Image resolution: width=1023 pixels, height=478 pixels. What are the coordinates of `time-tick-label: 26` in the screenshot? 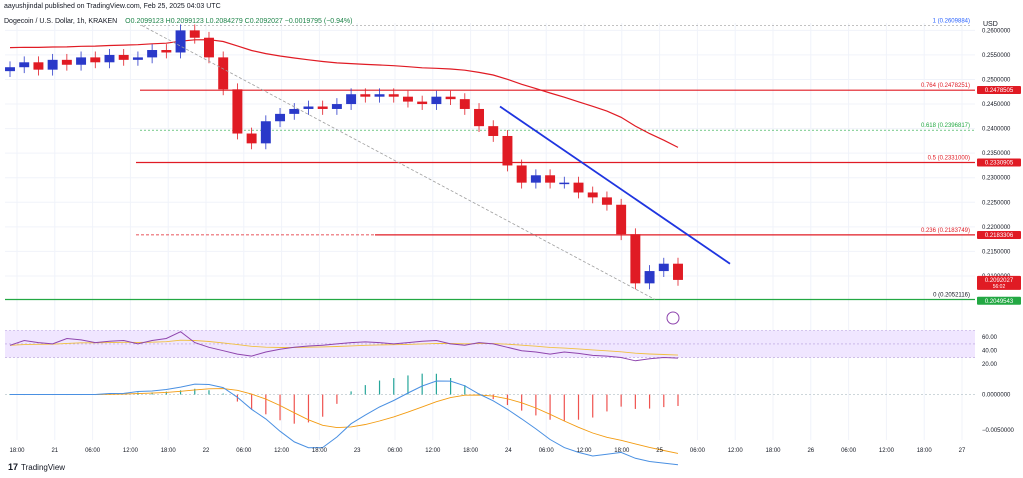 It's located at (810, 451).